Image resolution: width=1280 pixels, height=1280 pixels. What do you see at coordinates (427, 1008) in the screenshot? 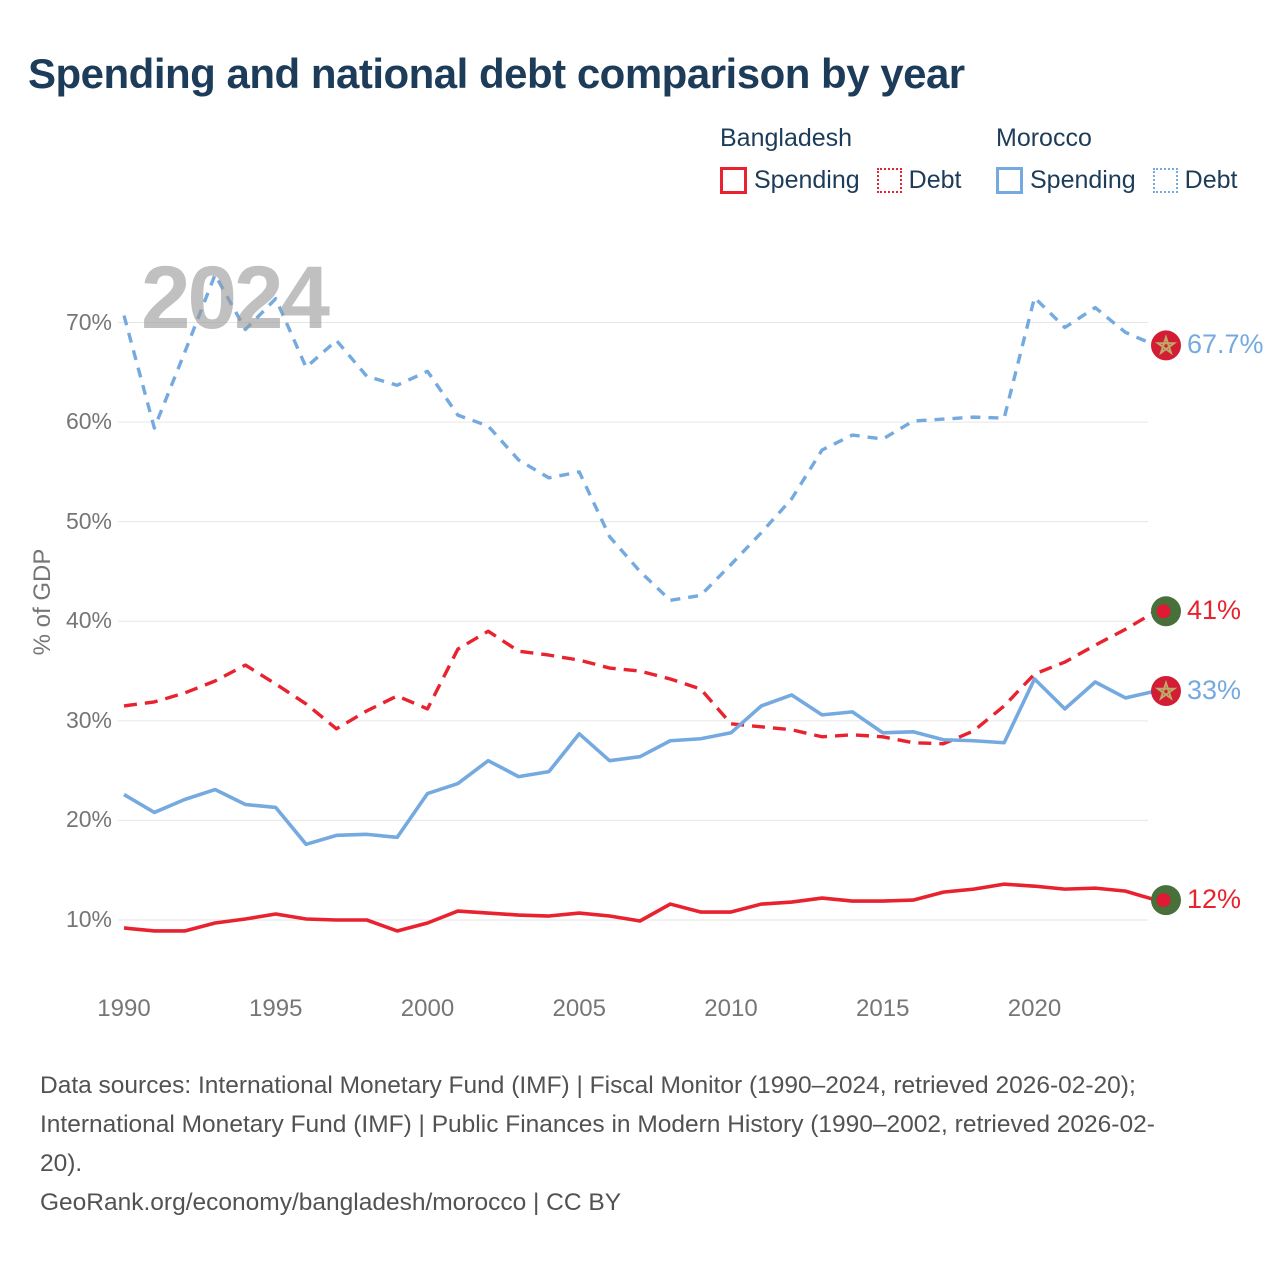
I see `x-tick-label-2000: 2000` at bounding box center [427, 1008].